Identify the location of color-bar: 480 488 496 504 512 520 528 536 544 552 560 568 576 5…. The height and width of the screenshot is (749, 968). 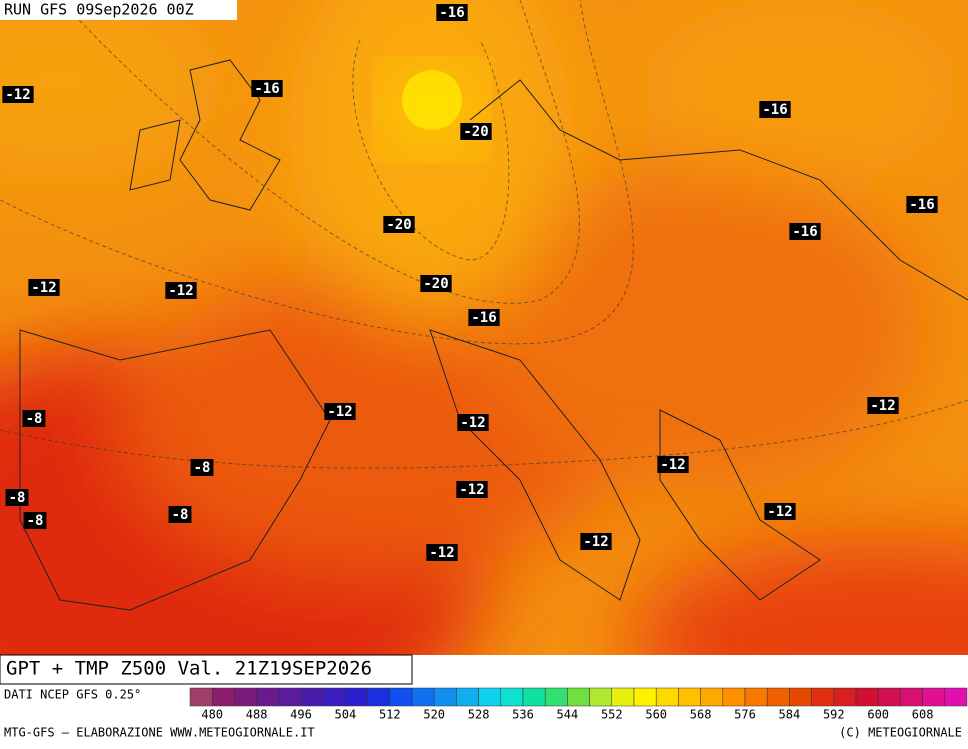
(578, 704).